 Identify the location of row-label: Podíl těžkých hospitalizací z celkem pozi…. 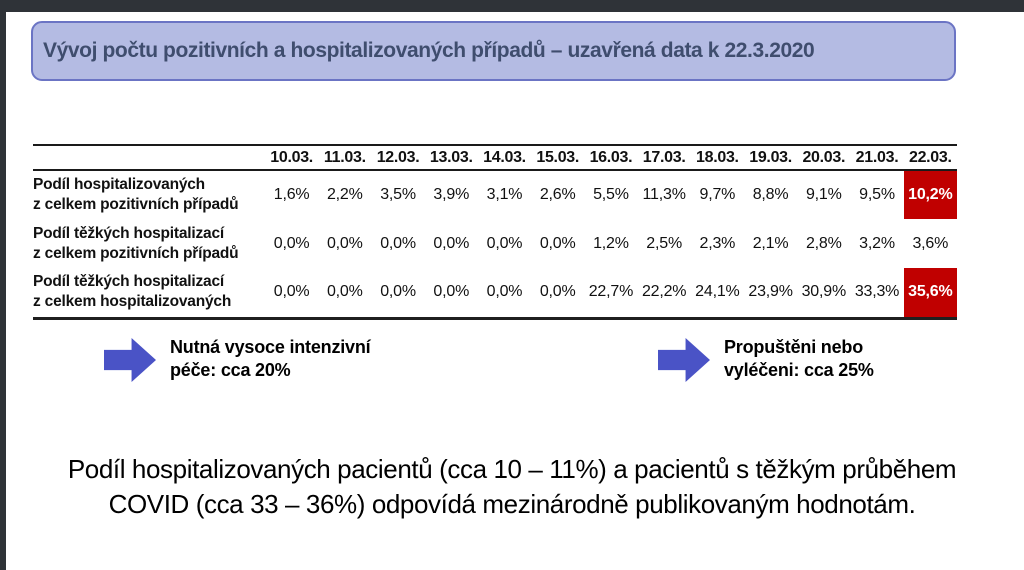
(149, 243).